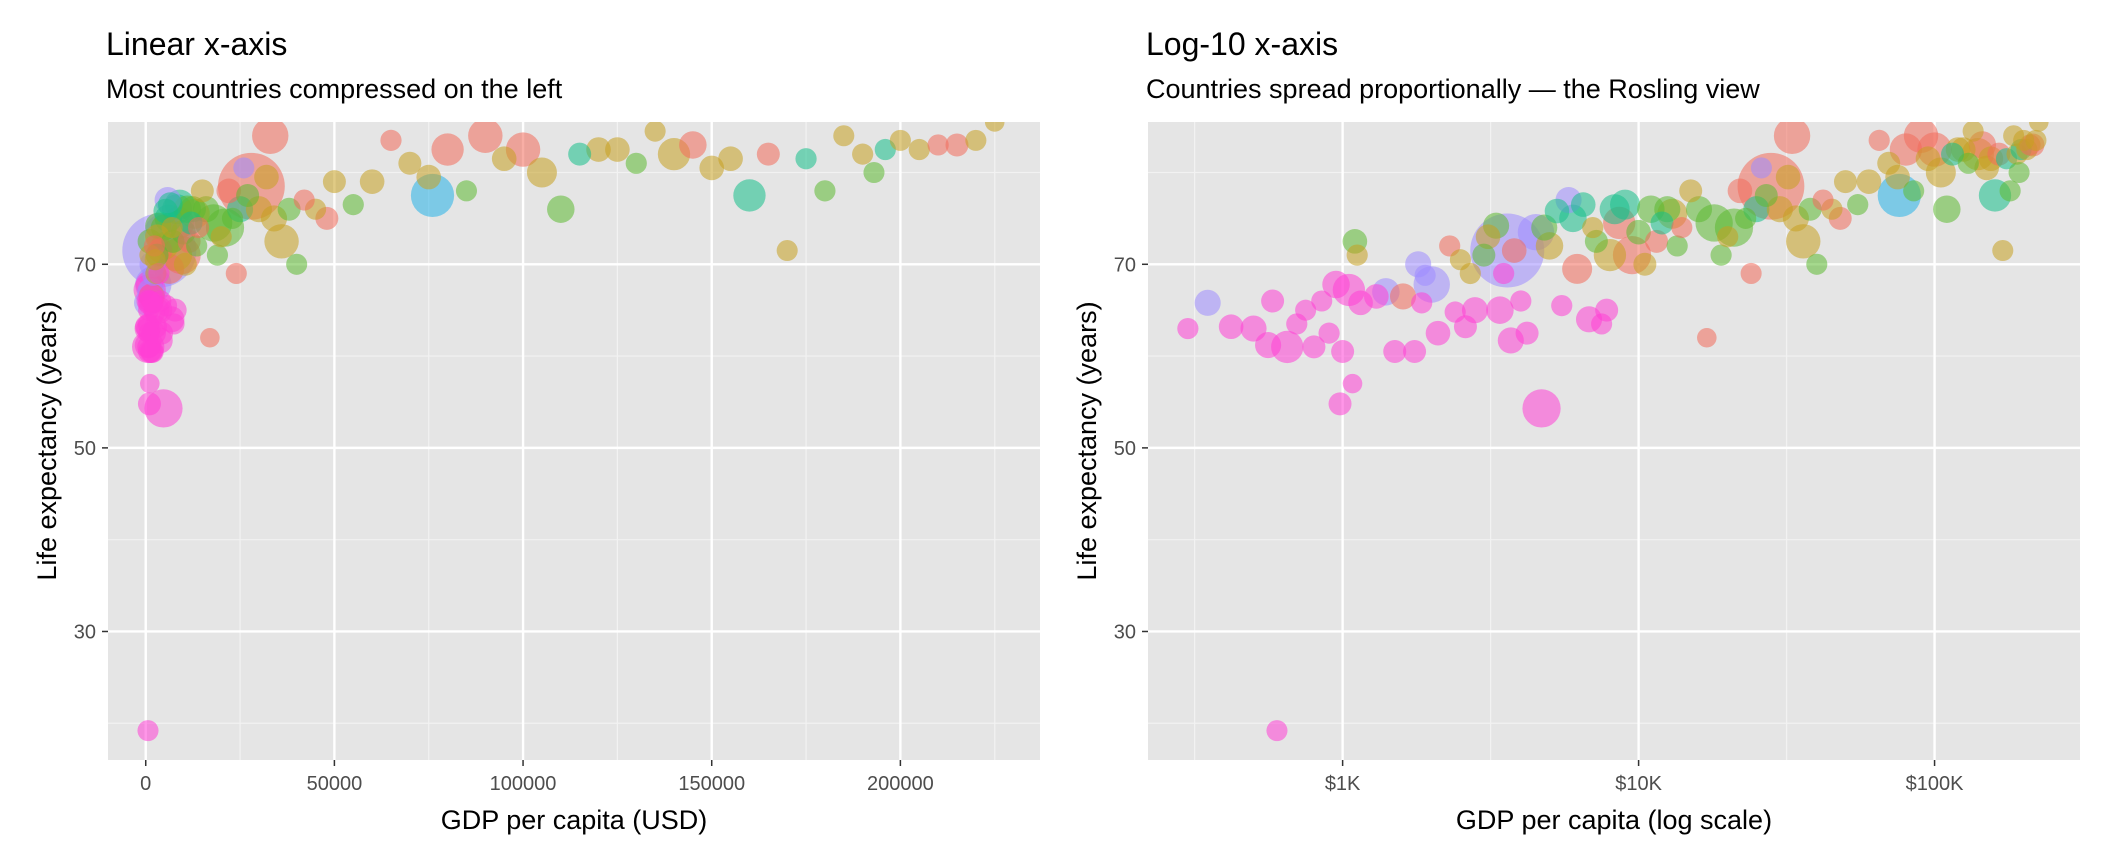  What do you see at coordinates (574, 820) in the screenshot?
I see `x-axis-title: GDP per capita (USD)` at bounding box center [574, 820].